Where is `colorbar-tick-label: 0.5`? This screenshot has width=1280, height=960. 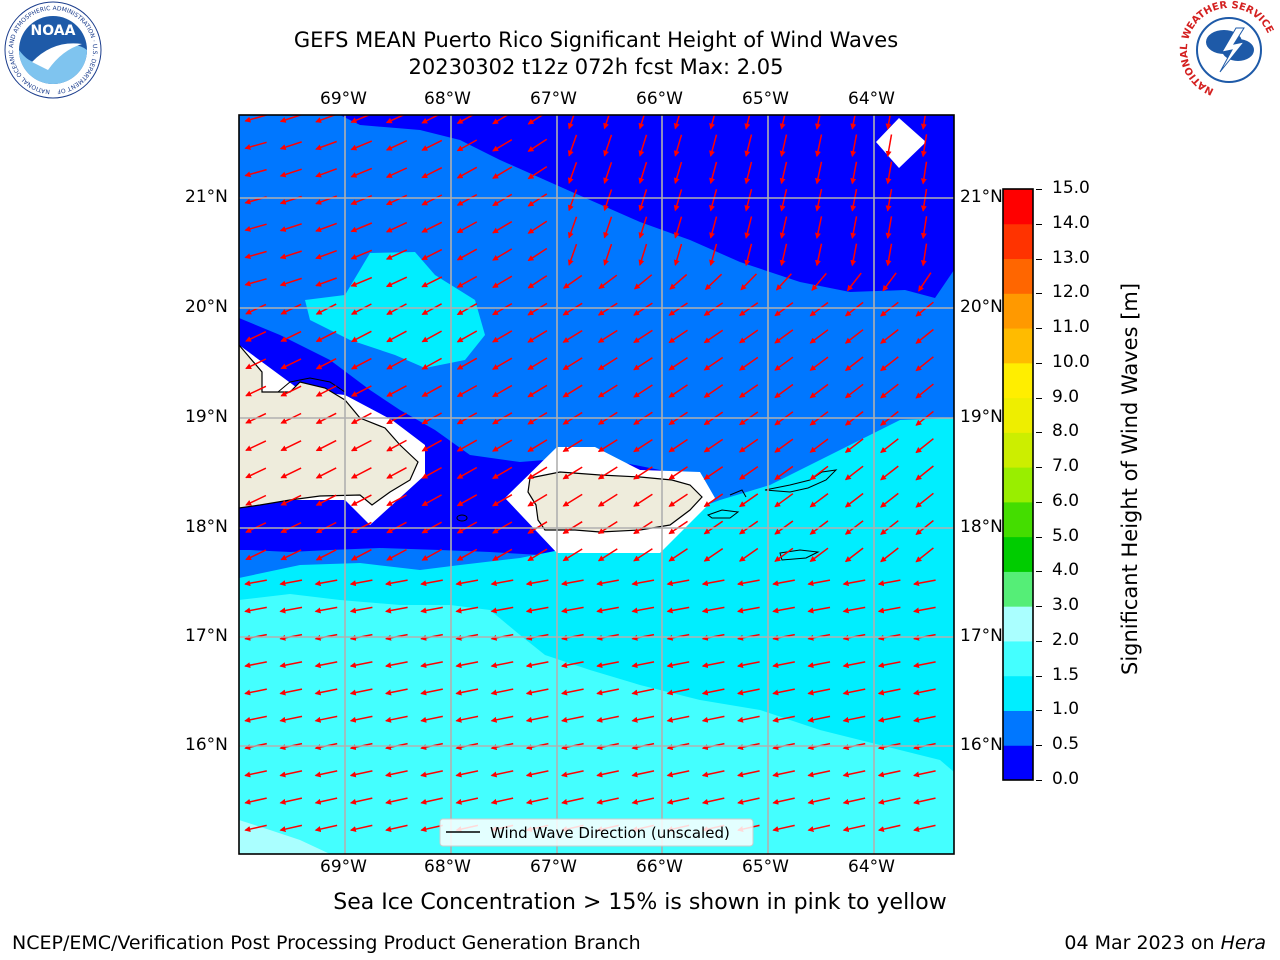
colorbar-tick-label: 0.5 is located at coordinates (1066, 744).